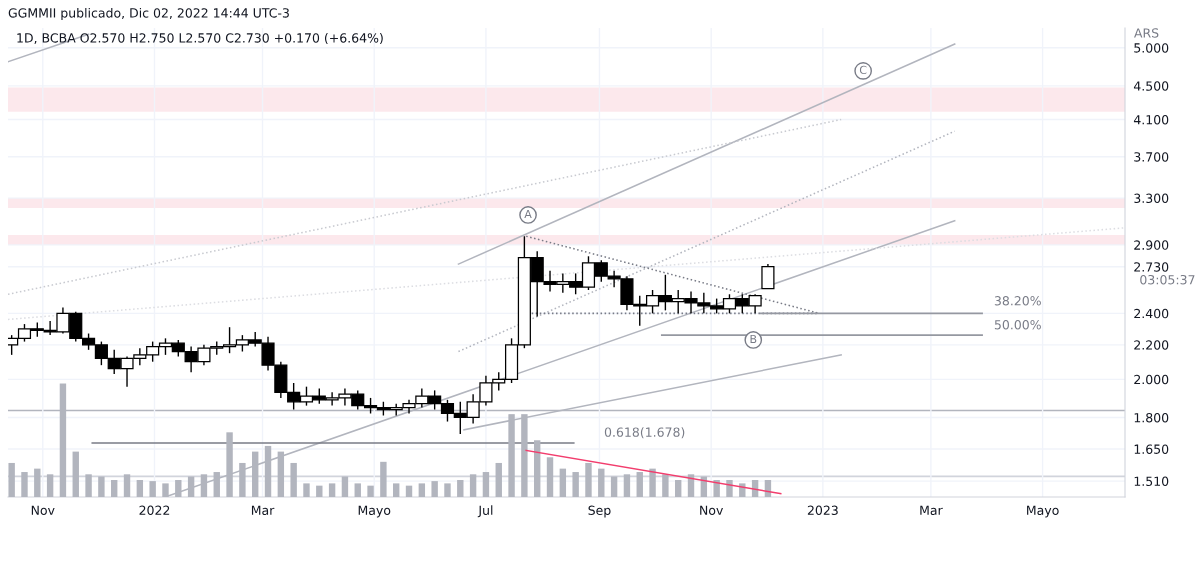 The width and height of the screenshot is (1200, 561). I want to click on annotation: 50.00%, so click(1017, 324).